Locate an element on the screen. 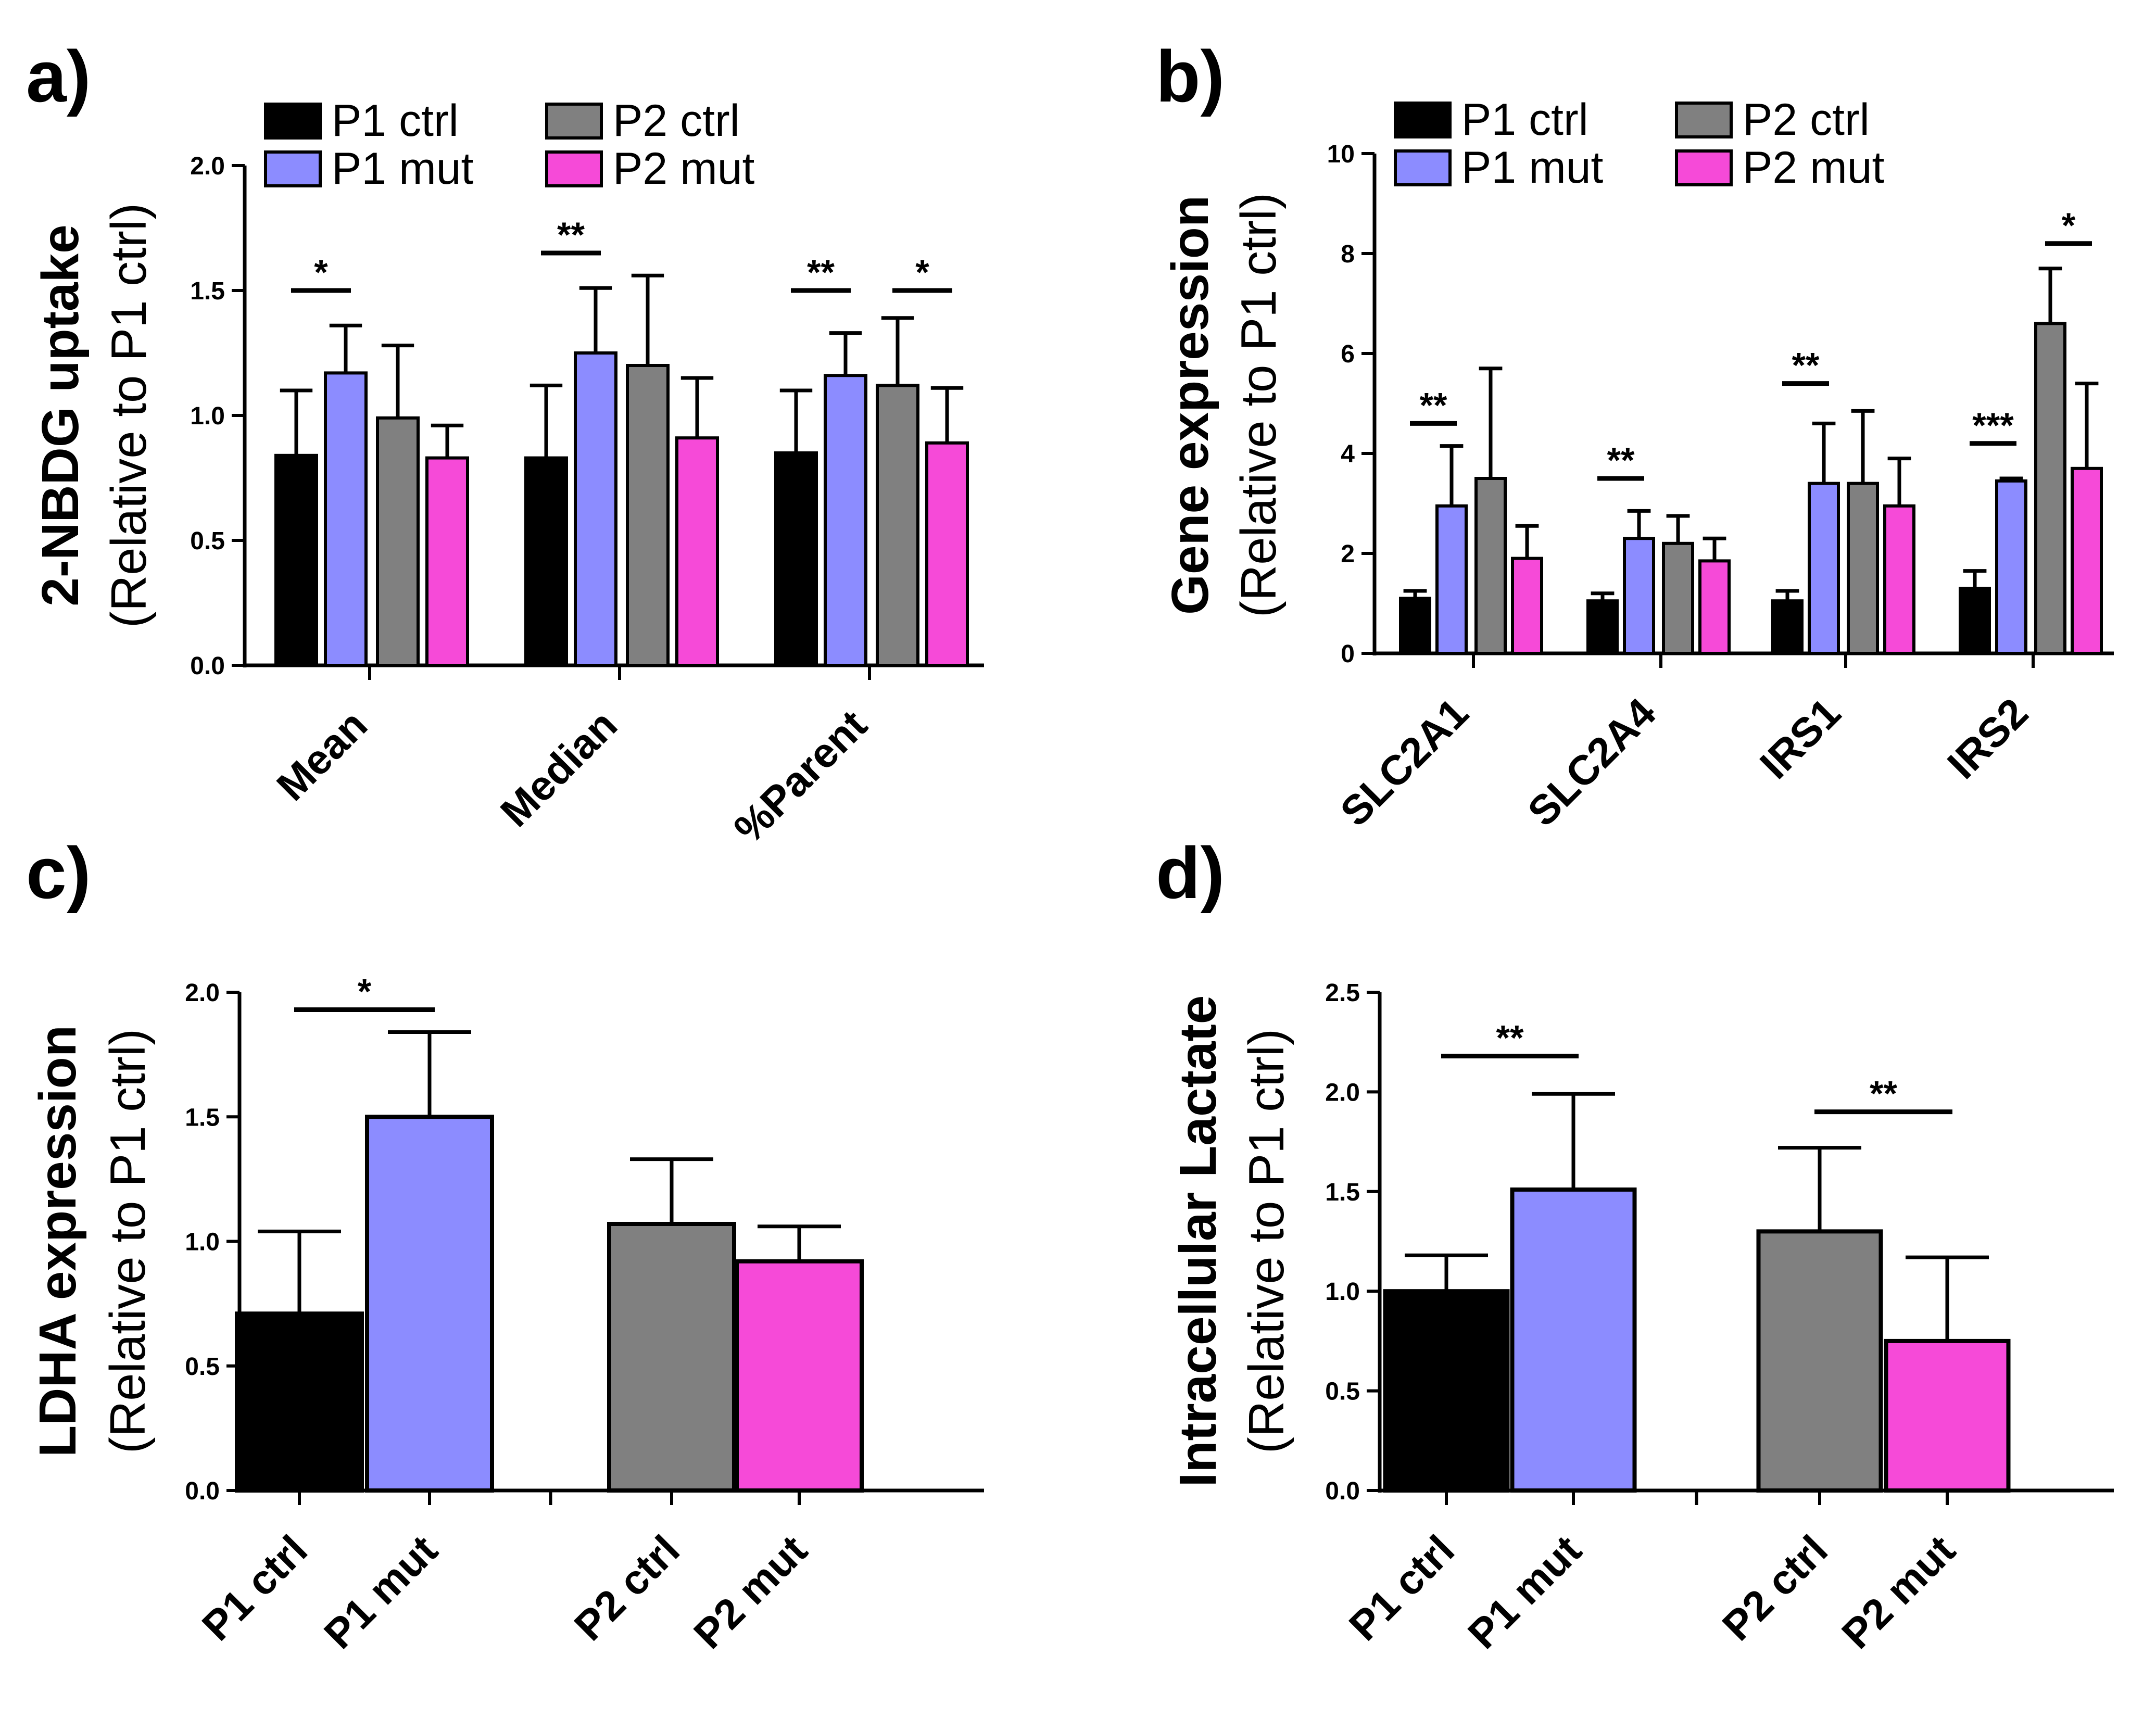  legend-item: P1 mut is located at coordinates (369, 169).